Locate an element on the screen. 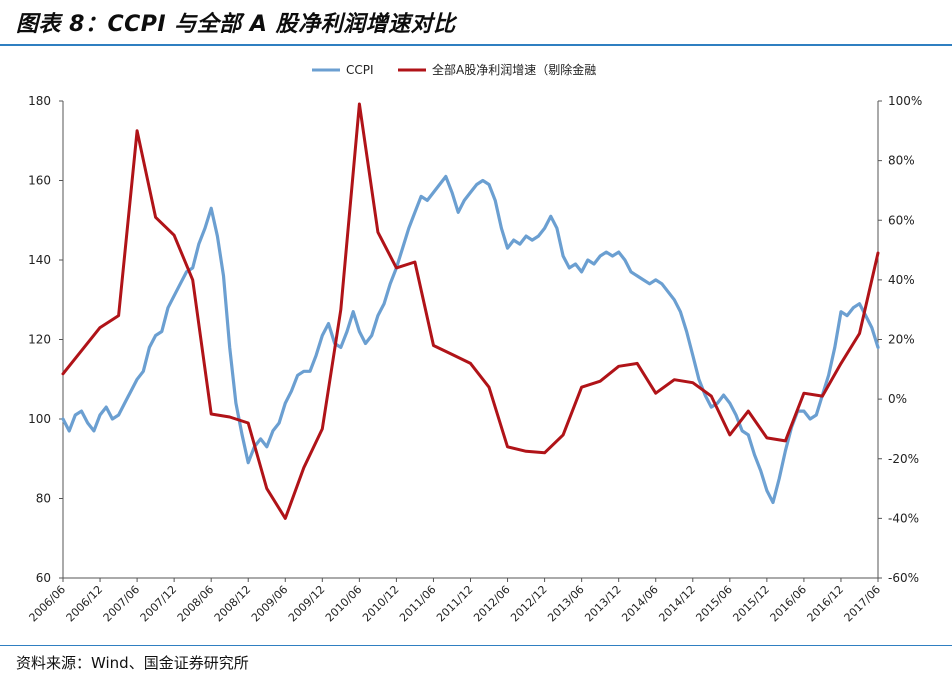 The height and width of the screenshot is (683, 952). x-tick-label: 2010/12 is located at coordinates (381, 604).